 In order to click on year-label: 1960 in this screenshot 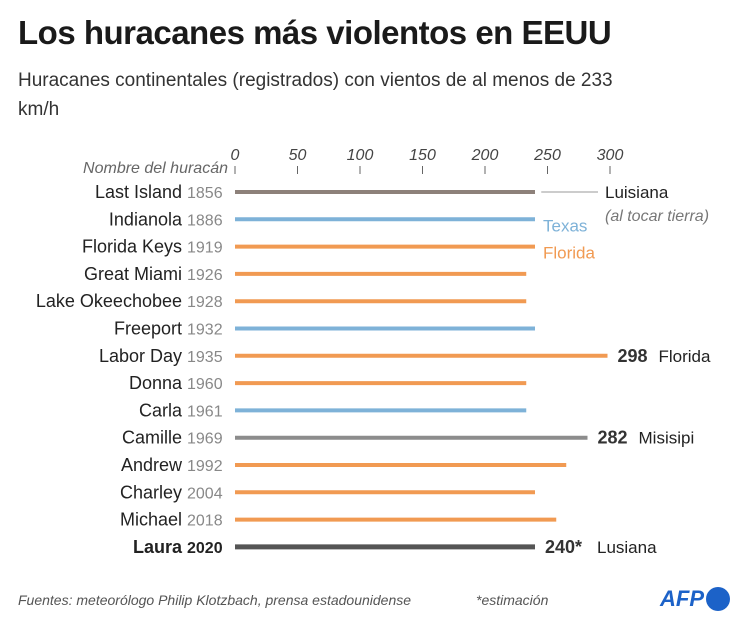, I will do `click(205, 384)`.